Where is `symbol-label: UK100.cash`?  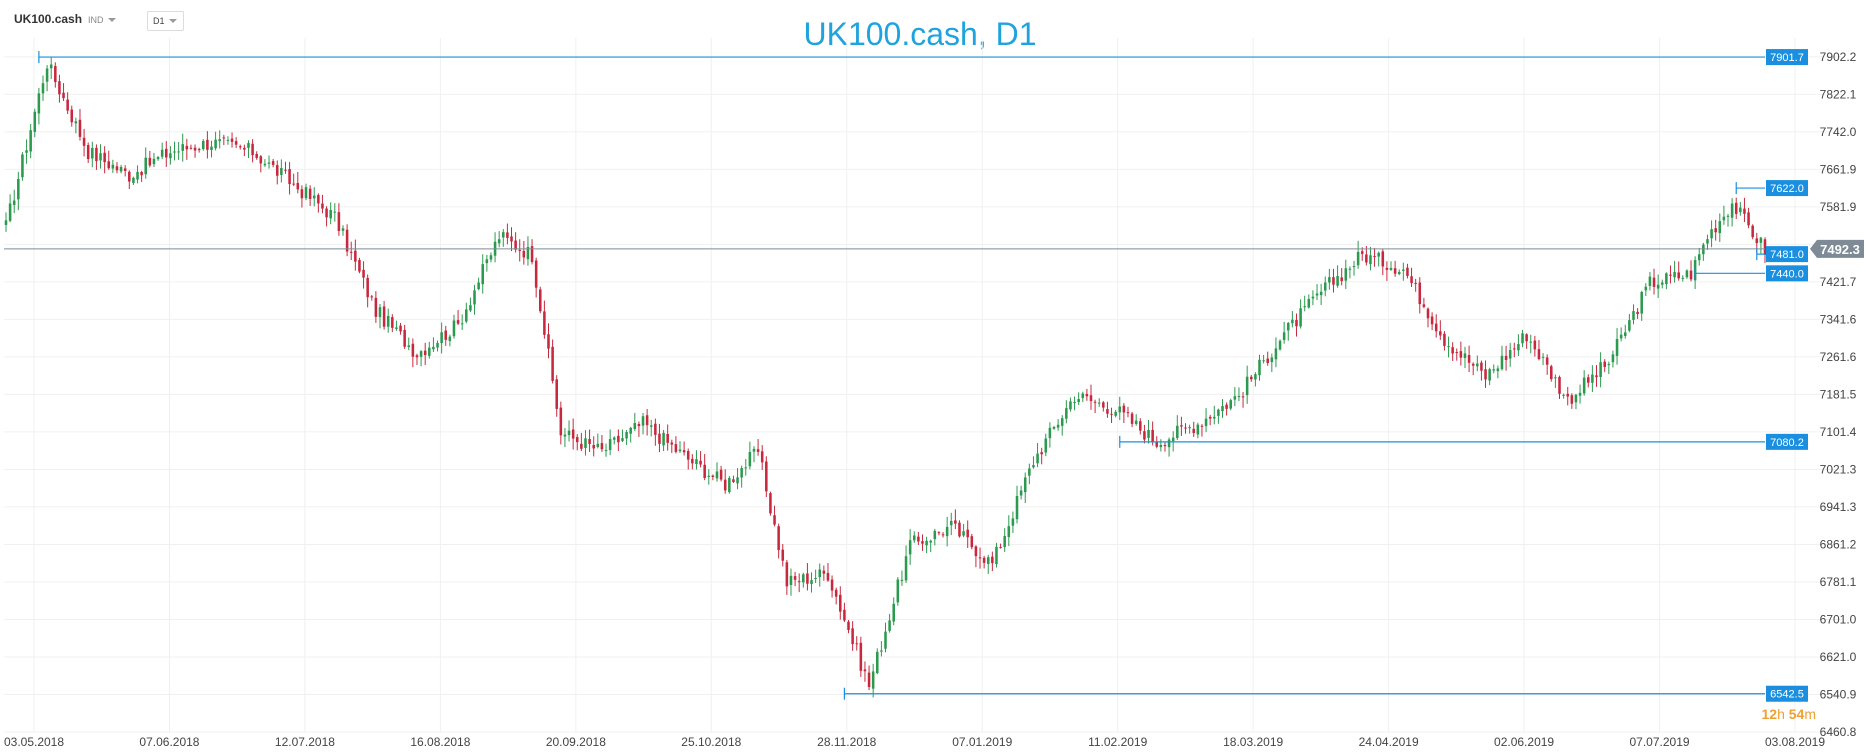 symbol-label: UK100.cash is located at coordinates (48, 19).